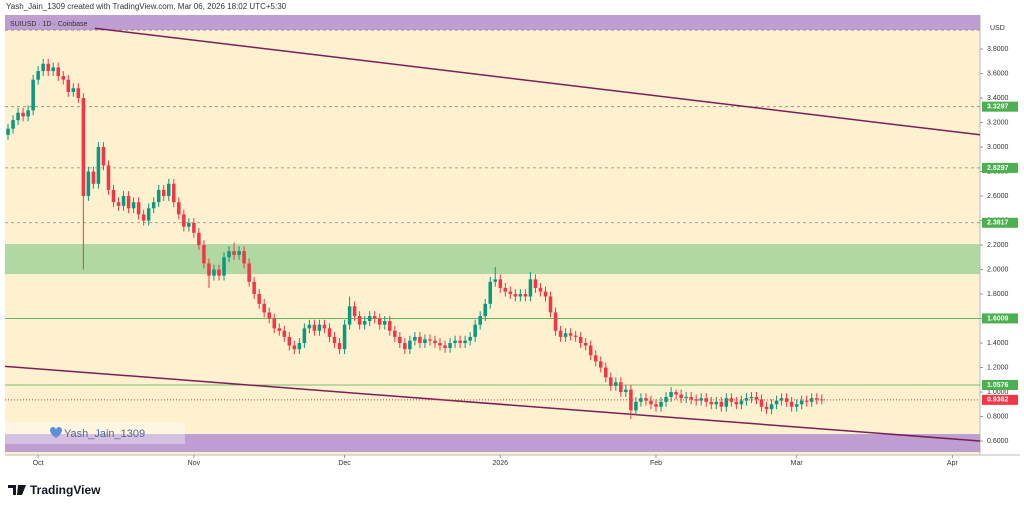 The image size is (1024, 509). What do you see at coordinates (38, 463) in the screenshot?
I see `x-tick-label: Oct` at bounding box center [38, 463].